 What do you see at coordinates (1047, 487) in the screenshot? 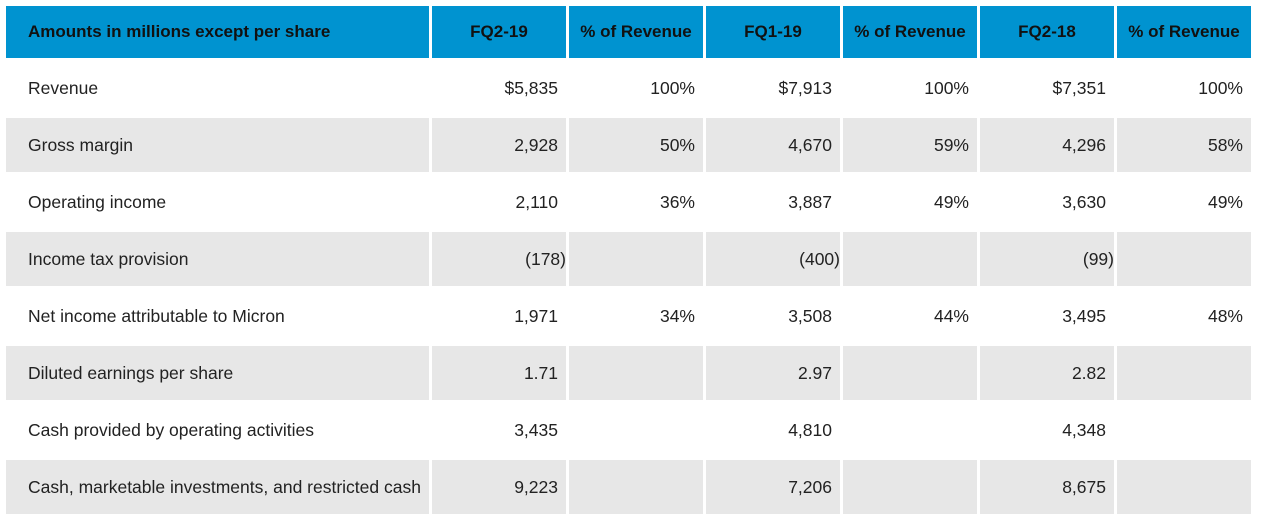
I see `cell-value: 8,675` at bounding box center [1047, 487].